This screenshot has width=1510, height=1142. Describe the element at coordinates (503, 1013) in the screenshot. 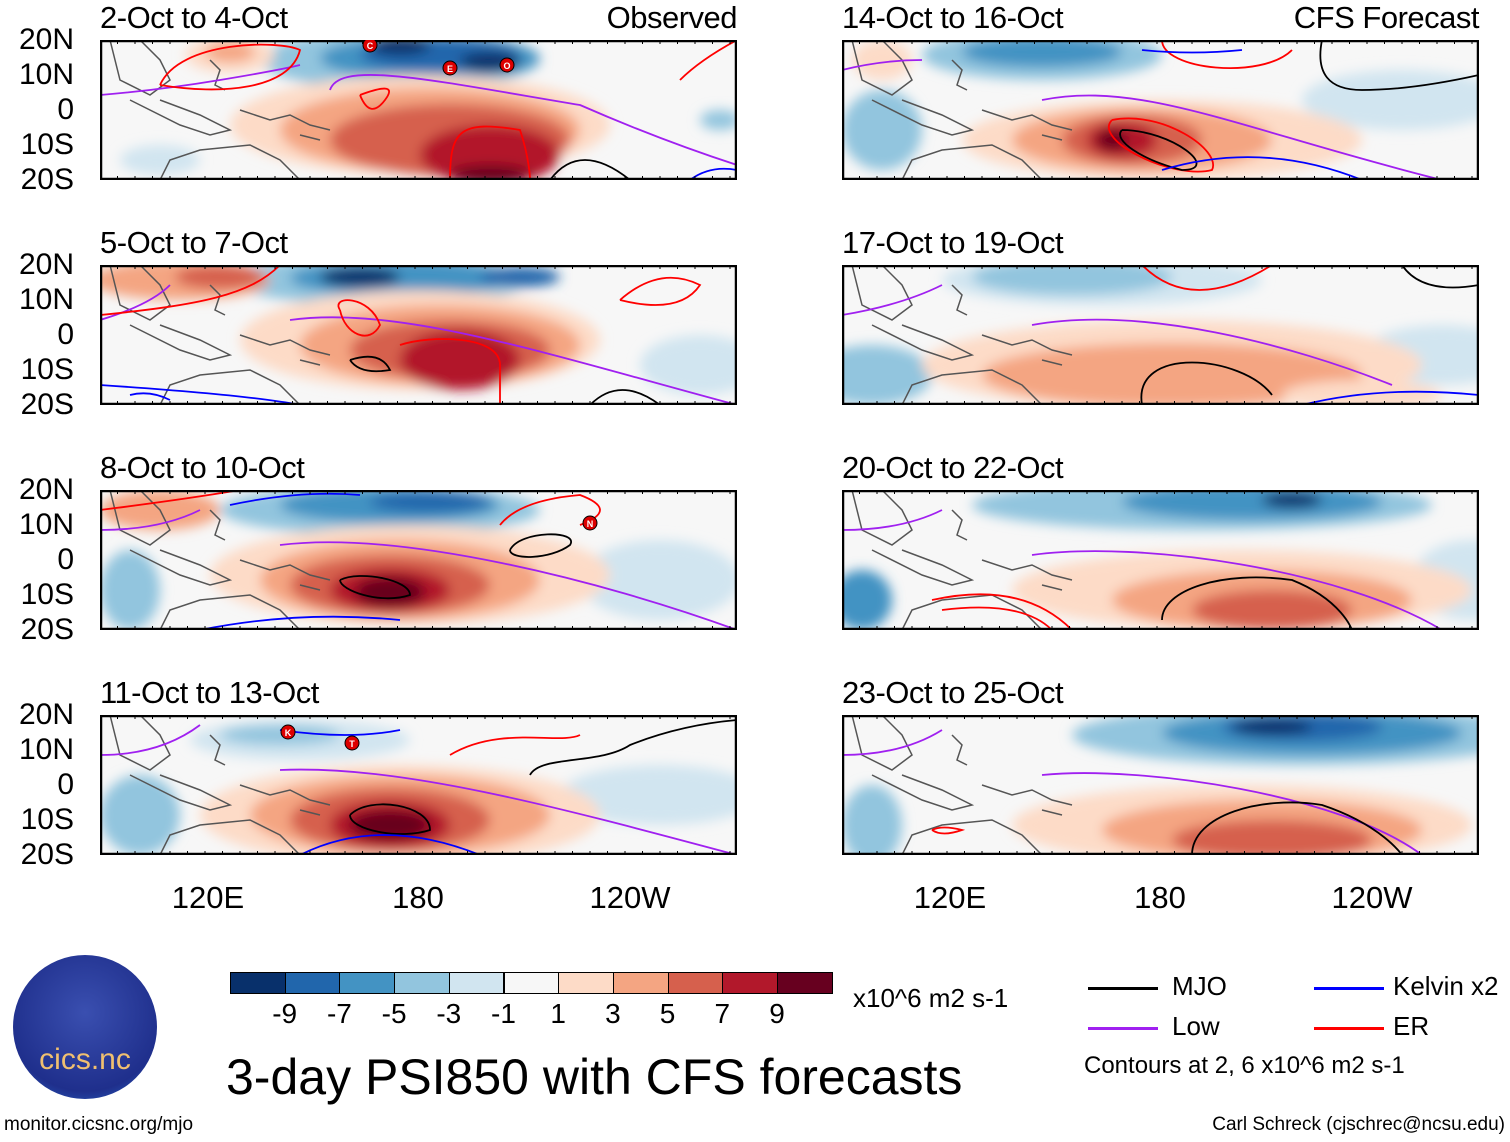

I see `colorbar-tick-label: -1` at that location.